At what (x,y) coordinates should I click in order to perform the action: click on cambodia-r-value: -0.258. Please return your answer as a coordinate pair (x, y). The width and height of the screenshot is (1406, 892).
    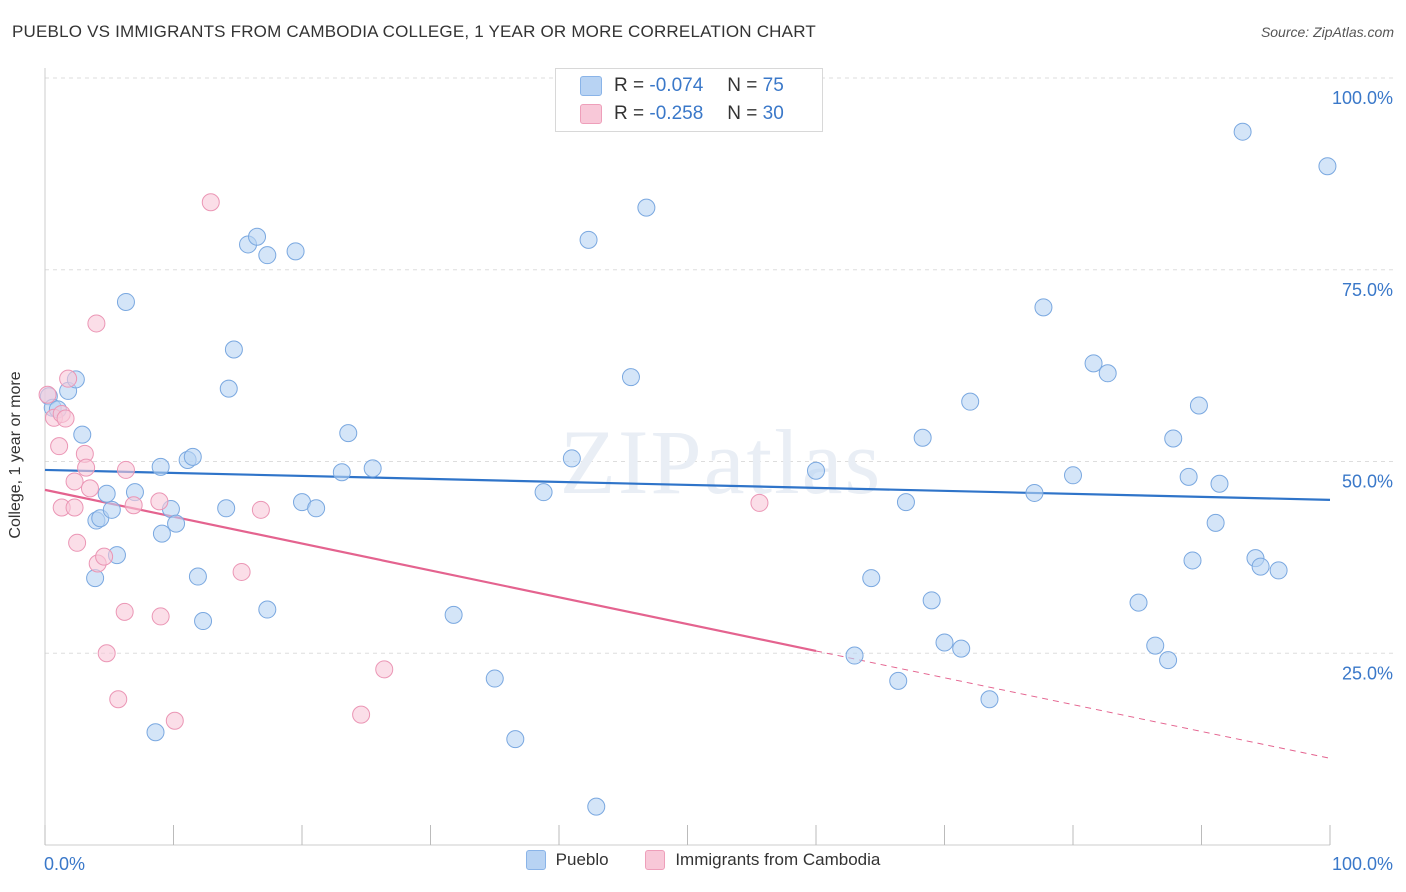
    Looking at the image, I should click on (676, 113).